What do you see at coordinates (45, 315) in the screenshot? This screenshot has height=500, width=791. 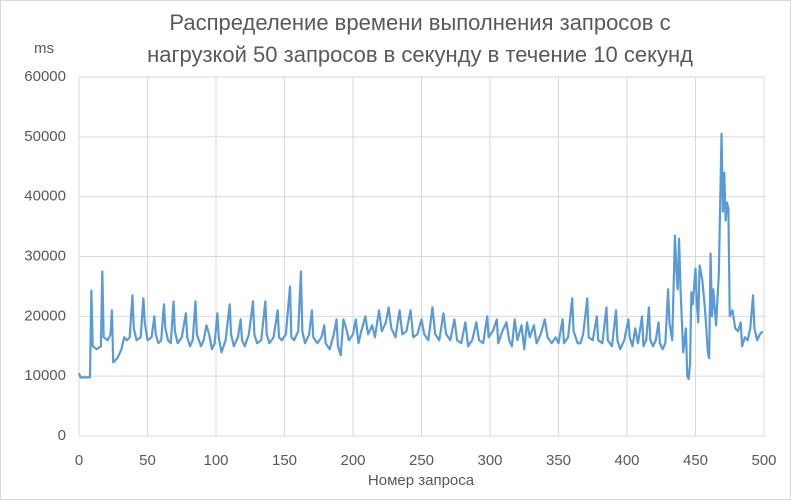 I see `y-tick-label: 20000` at bounding box center [45, 315].